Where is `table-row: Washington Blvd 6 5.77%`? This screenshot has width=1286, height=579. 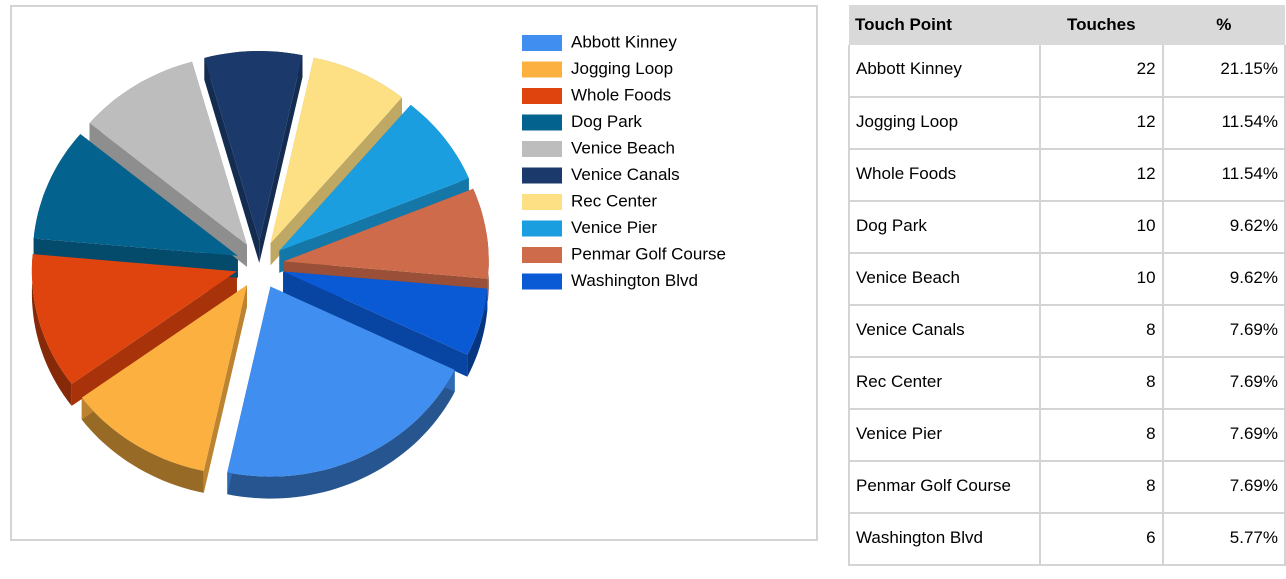
table-row: Washington Blvd 6 5.77% is located at coordinates (1066, 539).